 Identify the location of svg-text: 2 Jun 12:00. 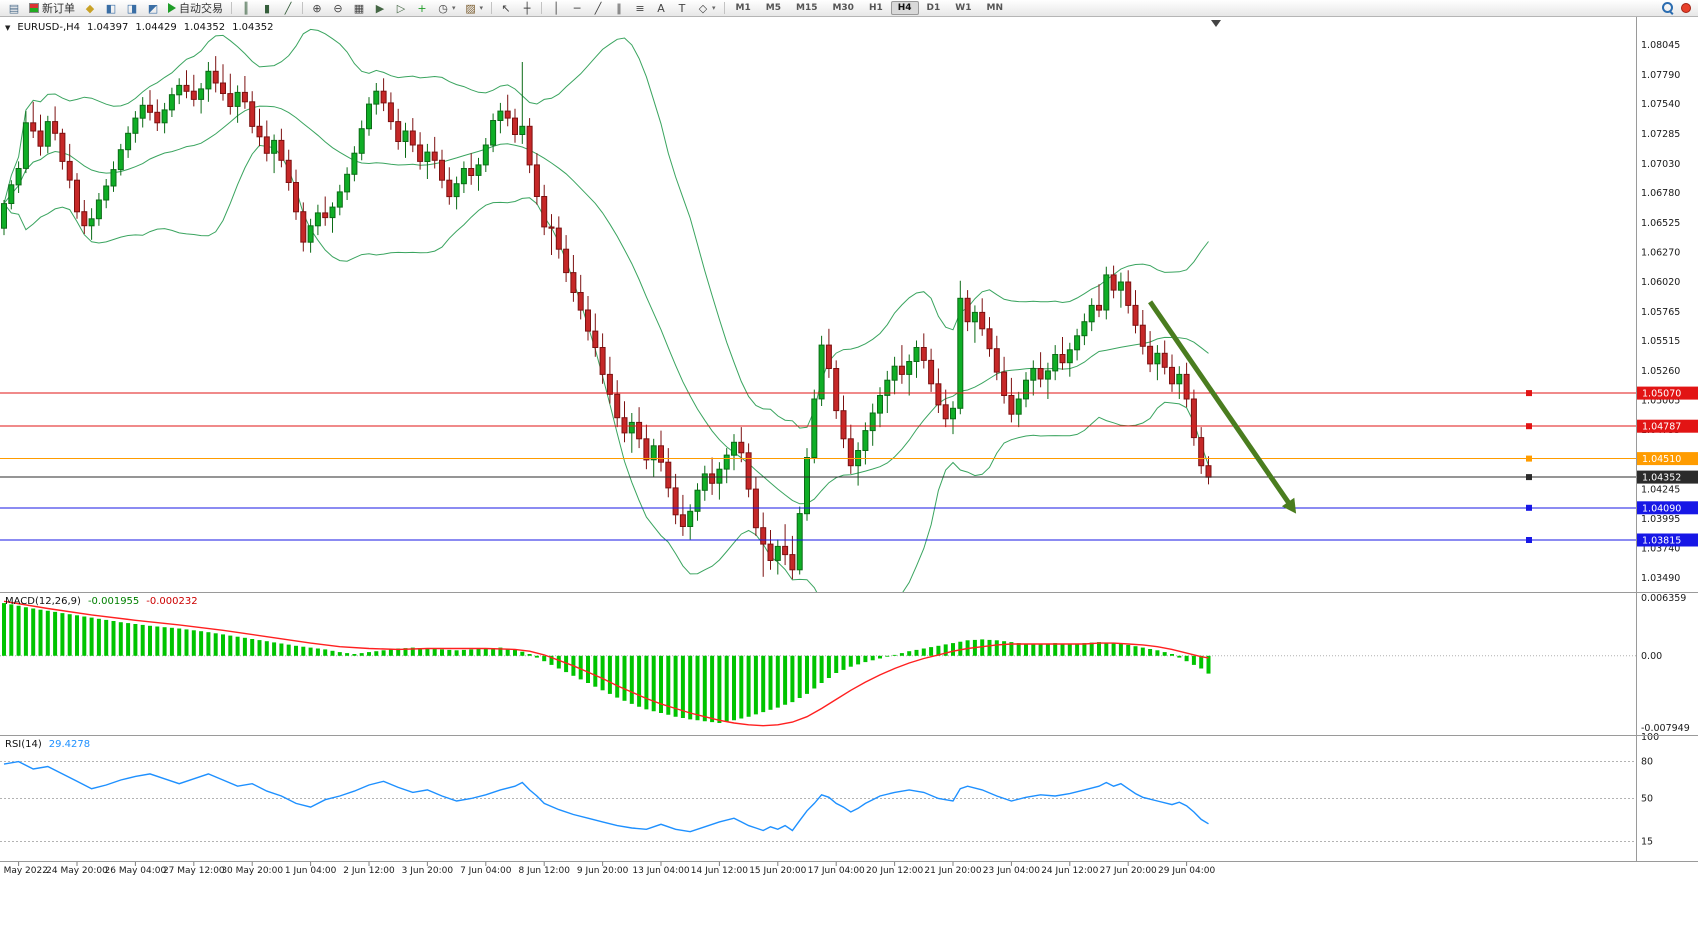
(369, 871).